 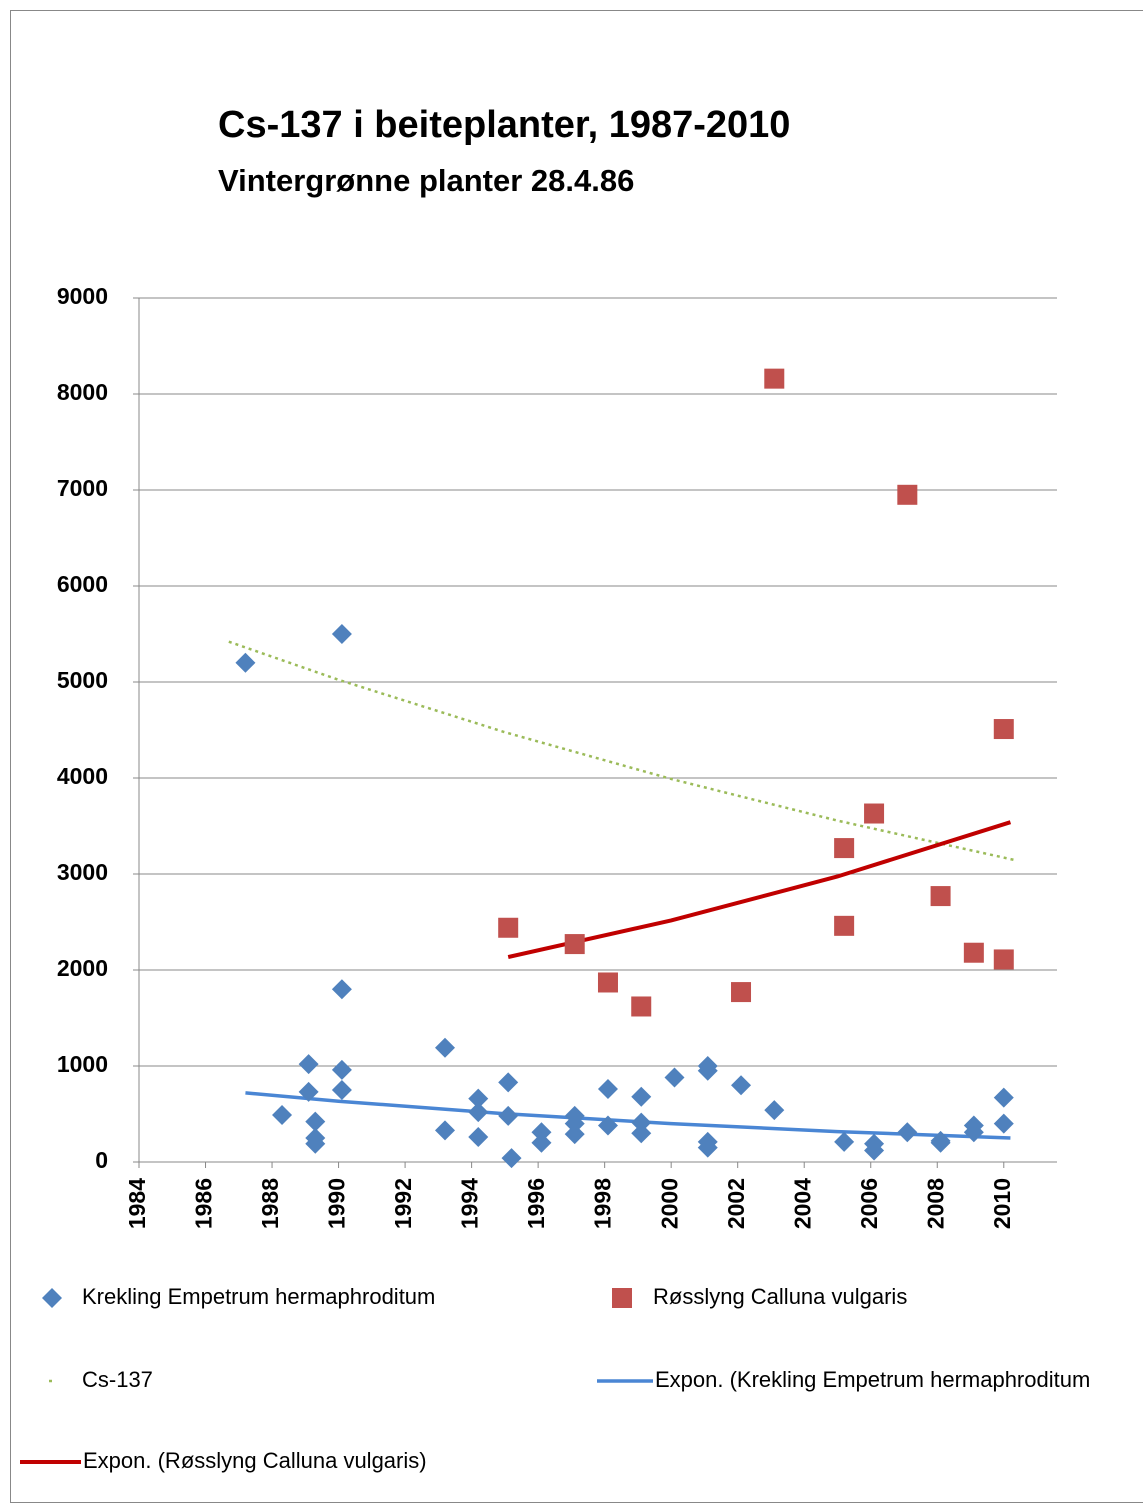 What do you see at coordinates (137, 1203) in the screenshot?
I see `x-tick-label: 1984` at bounding box center [137, 1203].